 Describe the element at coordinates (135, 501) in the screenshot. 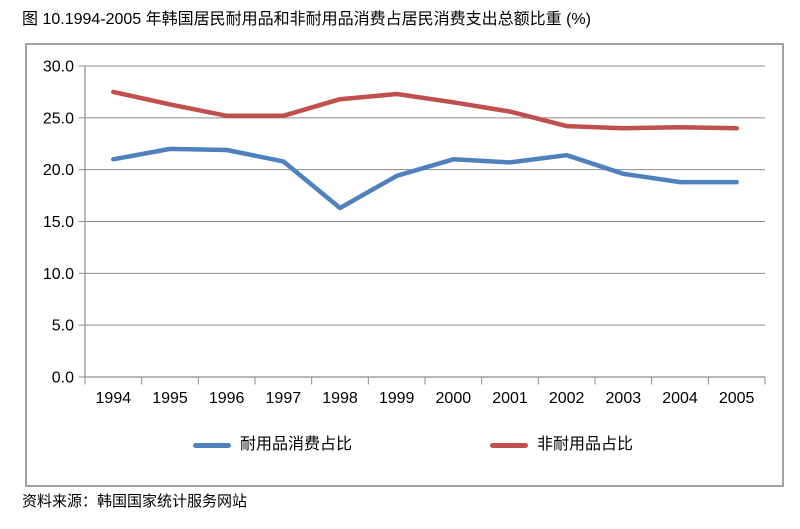

I see `source-note: 资料来源：韩国国家统计服务网站` at that location.